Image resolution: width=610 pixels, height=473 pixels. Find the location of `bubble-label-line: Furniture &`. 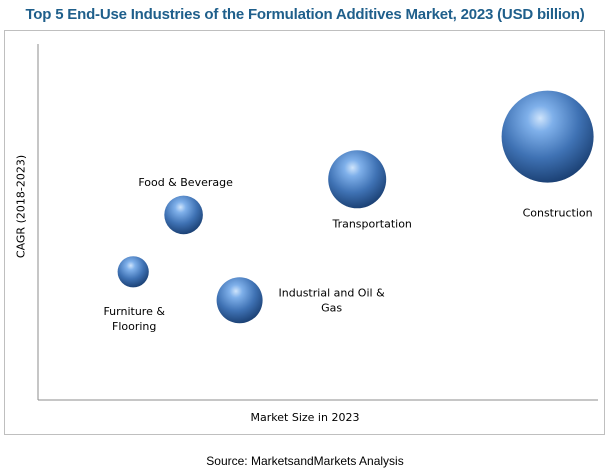

bubble-label-line: Furniture & is located at coordinates (134, 311).